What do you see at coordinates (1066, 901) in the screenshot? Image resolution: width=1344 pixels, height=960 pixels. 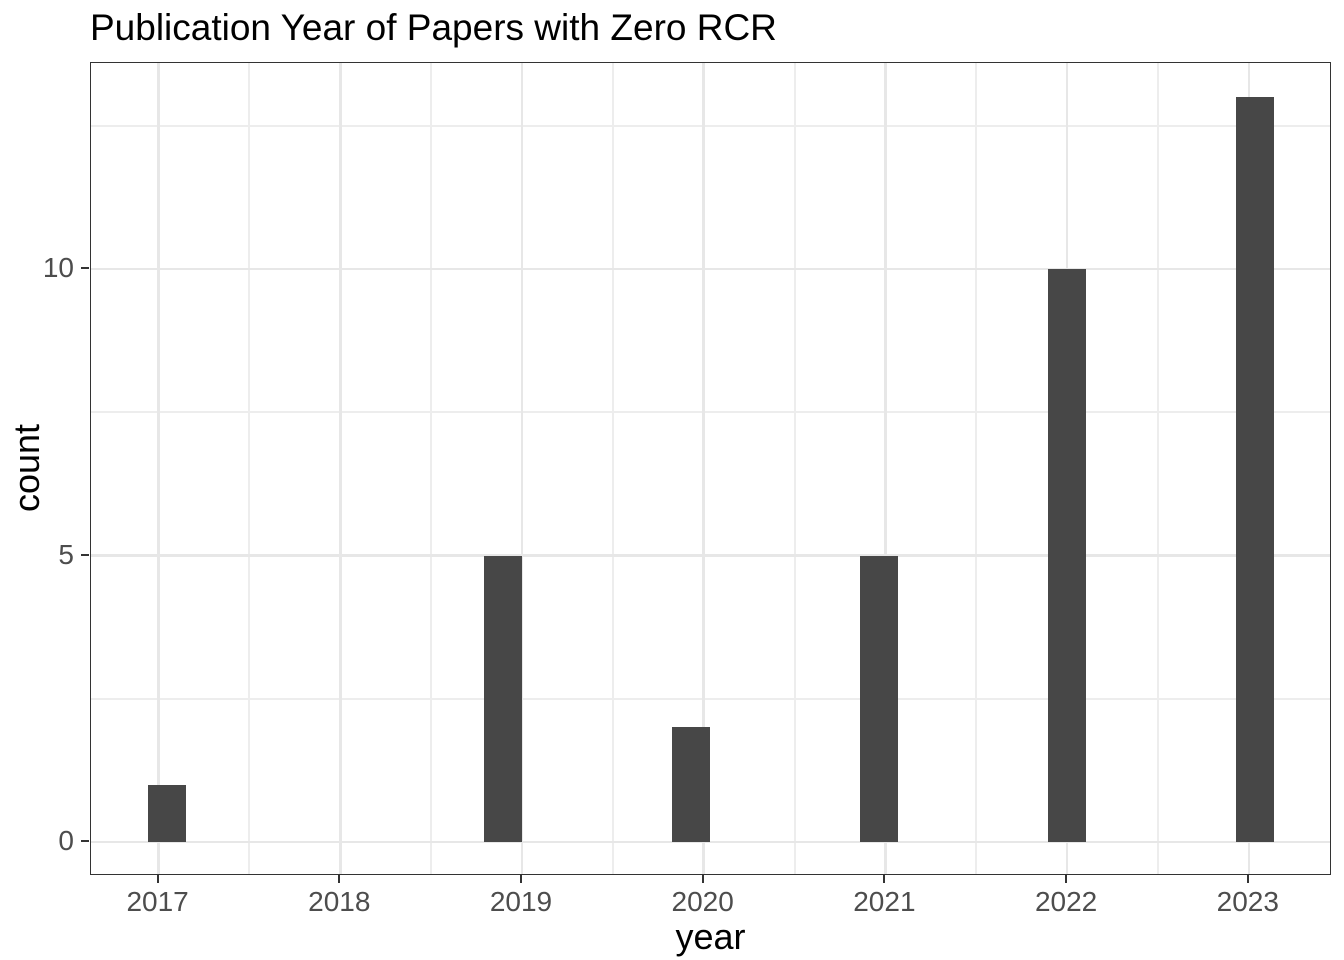 I see `x-tick-label: 2022` at bounding box center [1066, 901].